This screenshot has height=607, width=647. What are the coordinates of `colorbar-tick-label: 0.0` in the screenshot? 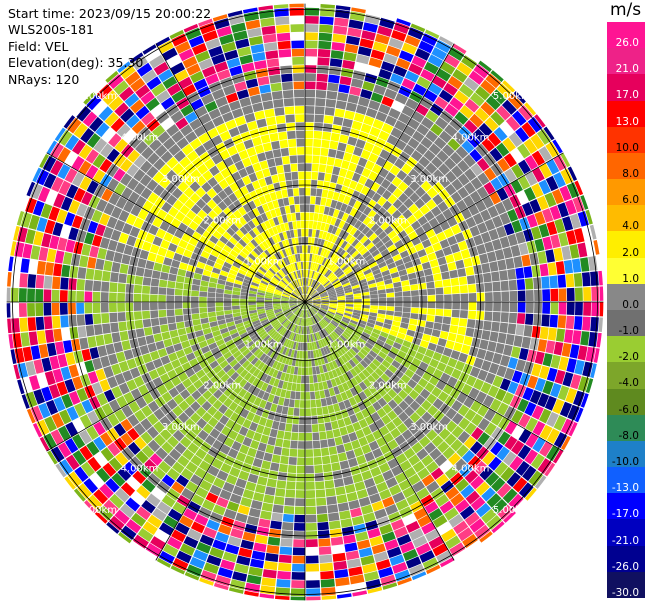 It's located at (630, 304).